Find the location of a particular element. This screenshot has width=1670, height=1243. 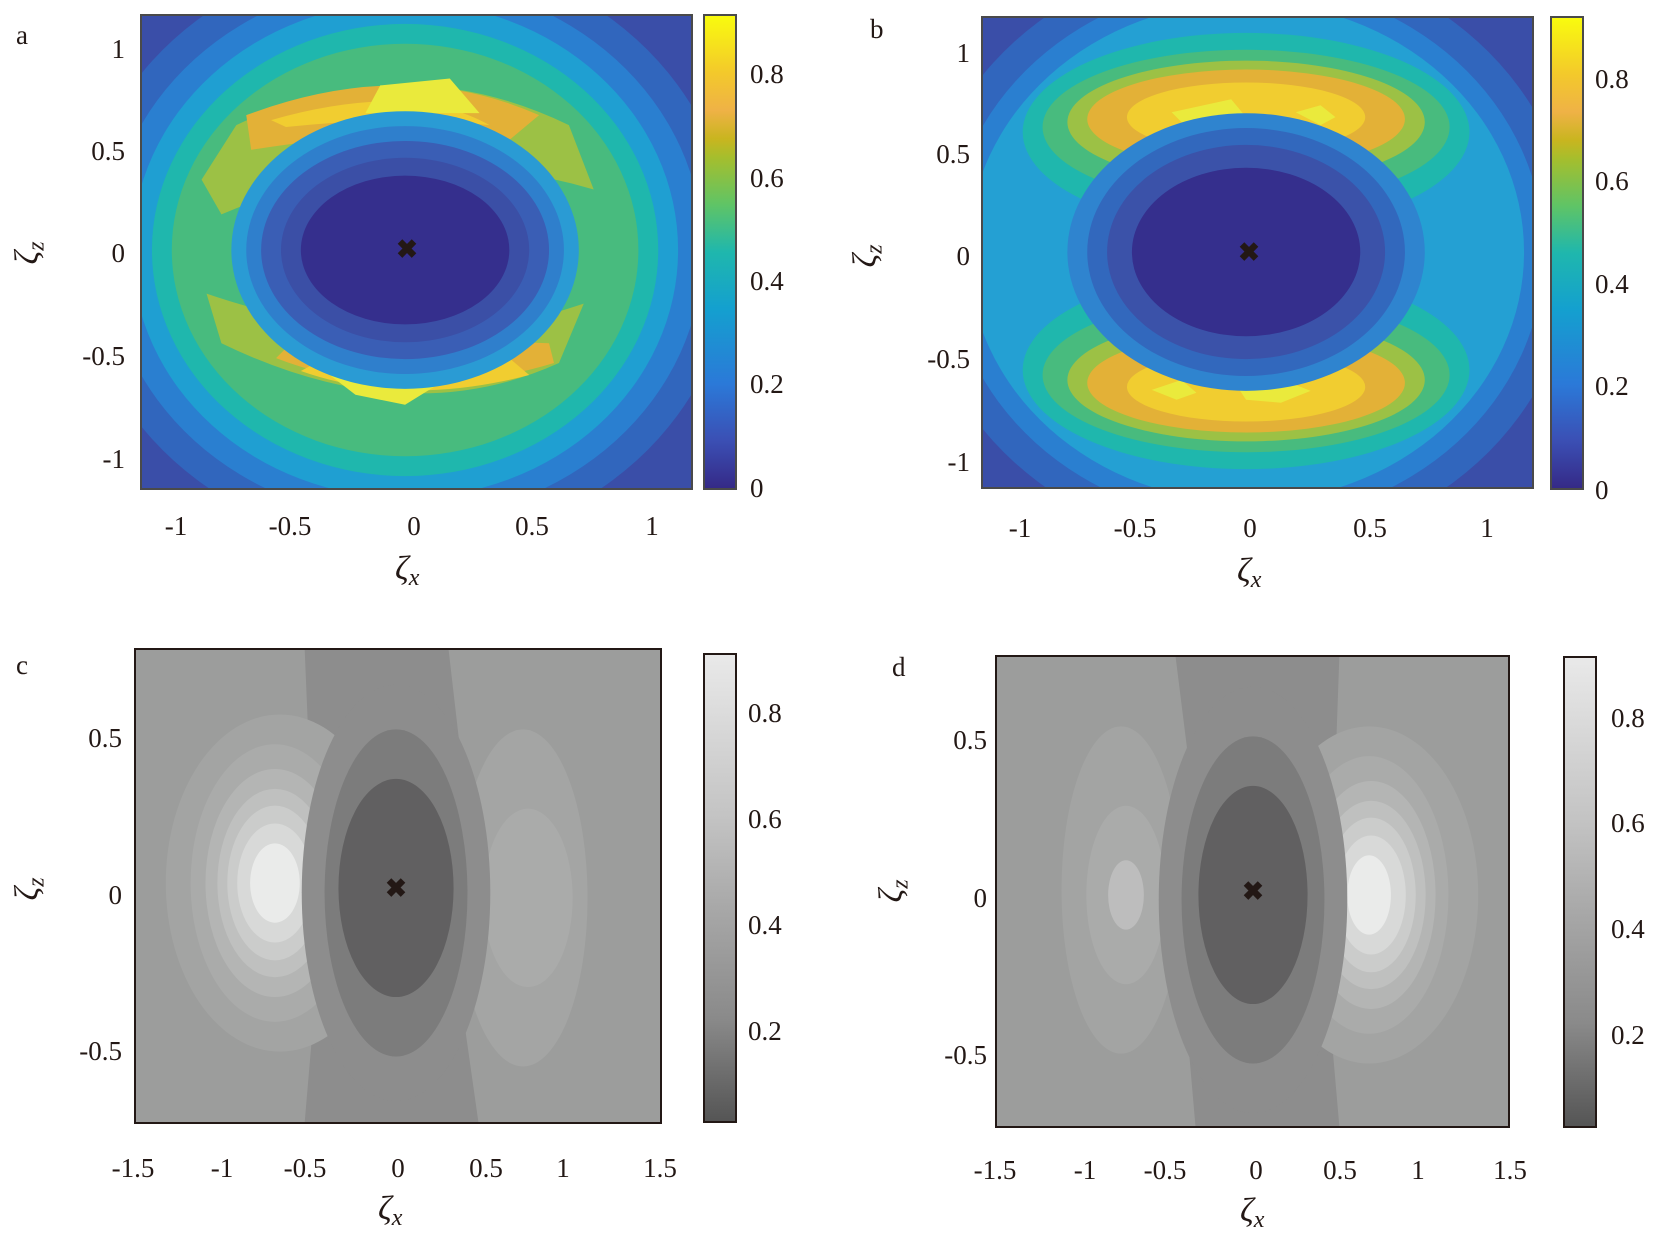

panel-d-xlabel: ζx is located at coordinates (1252, 1212).